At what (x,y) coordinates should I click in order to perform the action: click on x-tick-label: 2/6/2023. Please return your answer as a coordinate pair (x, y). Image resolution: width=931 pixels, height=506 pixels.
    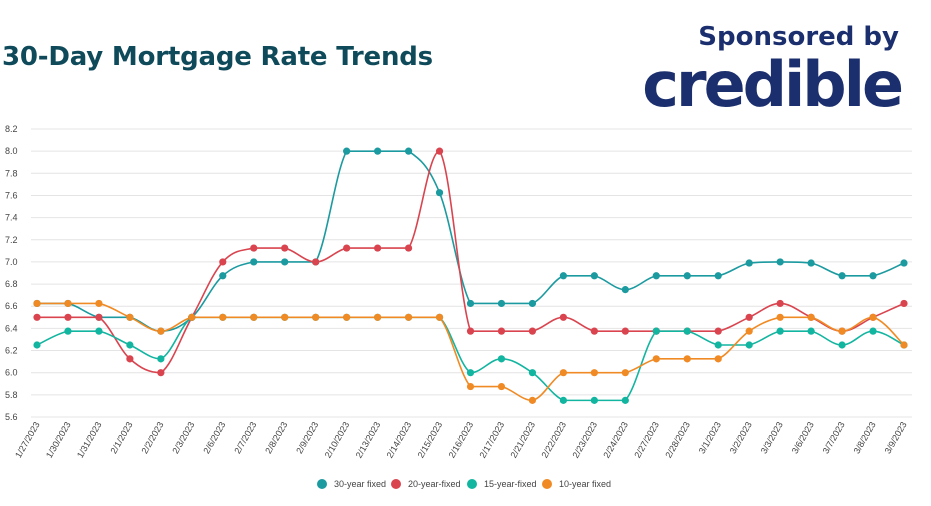
    Looking at the image, I should click on (214, 437).